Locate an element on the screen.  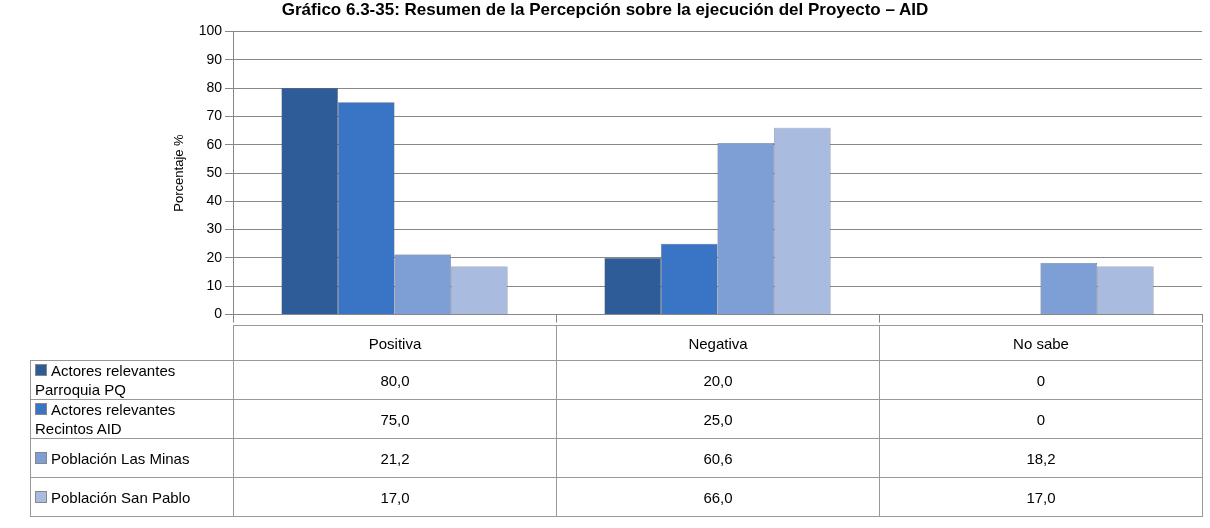
data-label: 66,0 is located at coordinates (718, 497).